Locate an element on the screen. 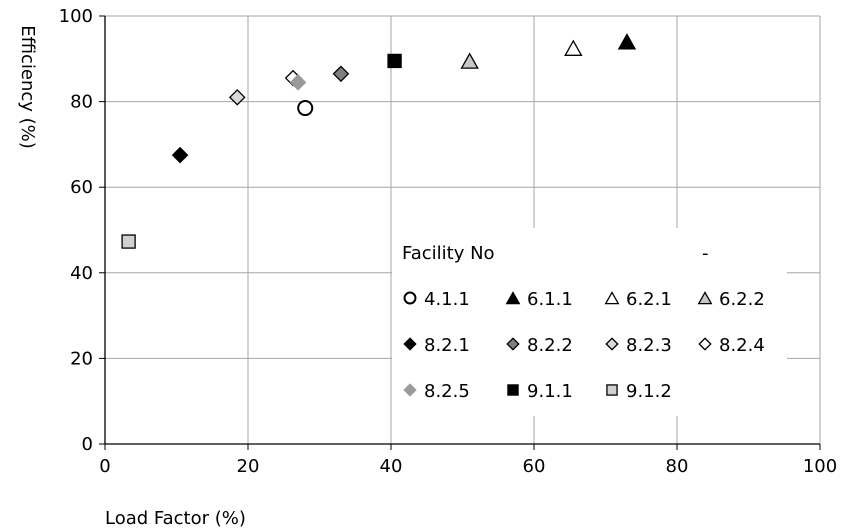  legend-item: 8.2.5 is located at coordinates (436, 391).